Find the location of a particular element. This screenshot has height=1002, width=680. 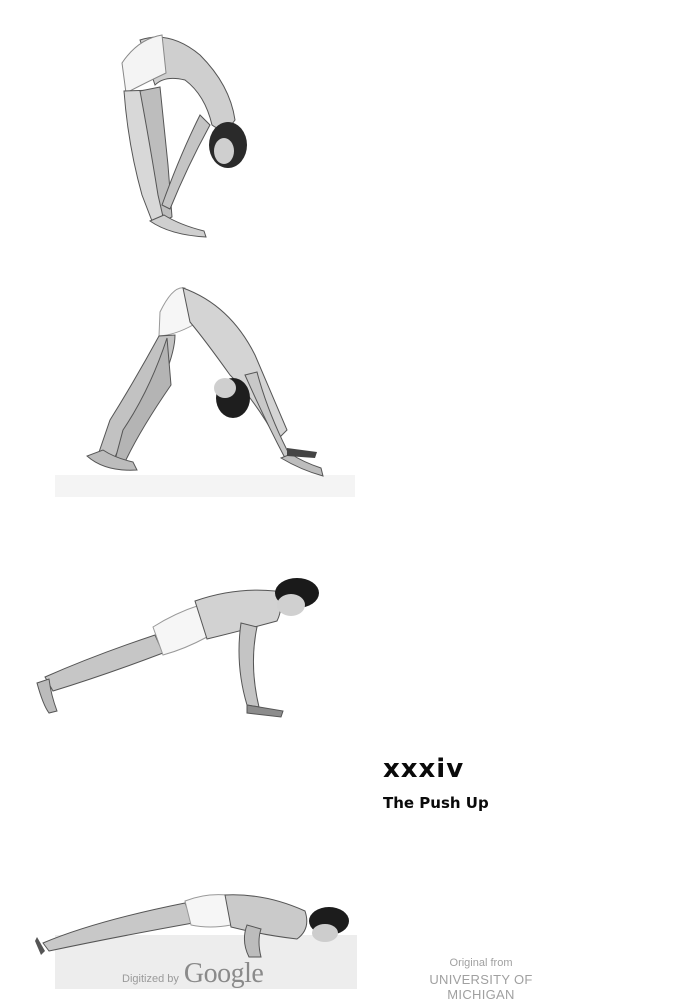

plate-number: xxxiv is located at coordinates (424, 769).